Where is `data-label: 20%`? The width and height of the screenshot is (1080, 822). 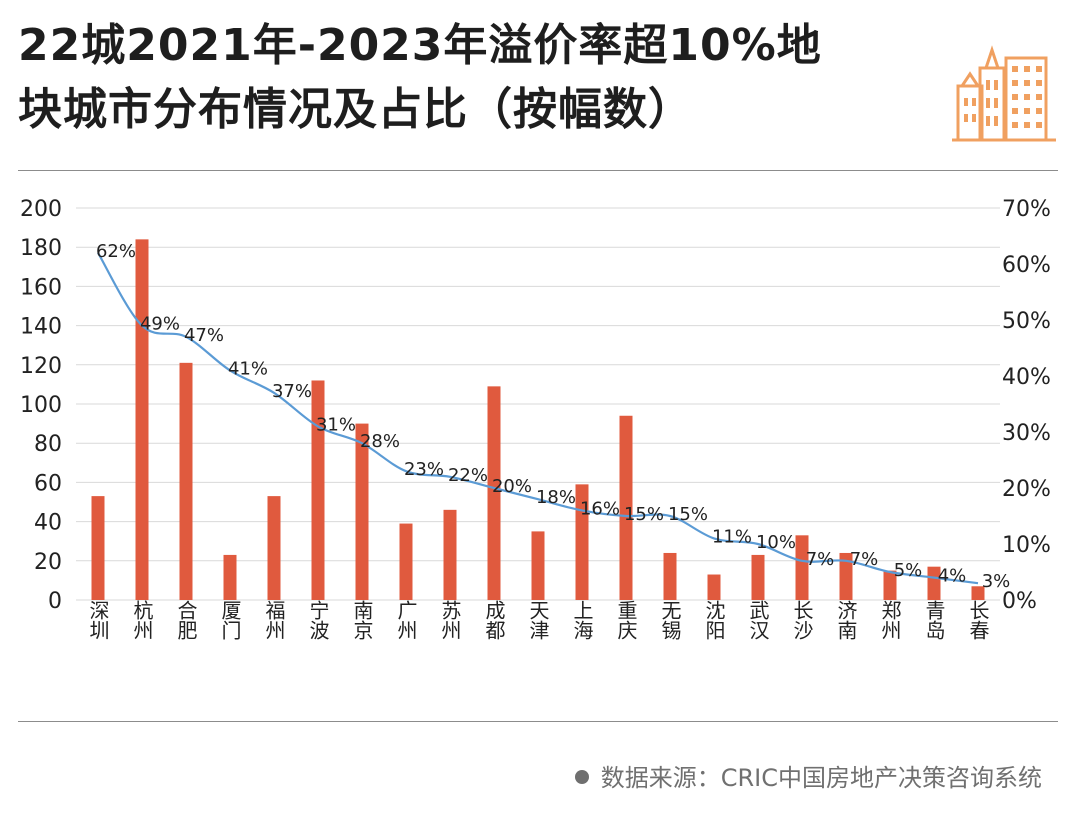
data-label: 20% is located at coordinates (512, 486).